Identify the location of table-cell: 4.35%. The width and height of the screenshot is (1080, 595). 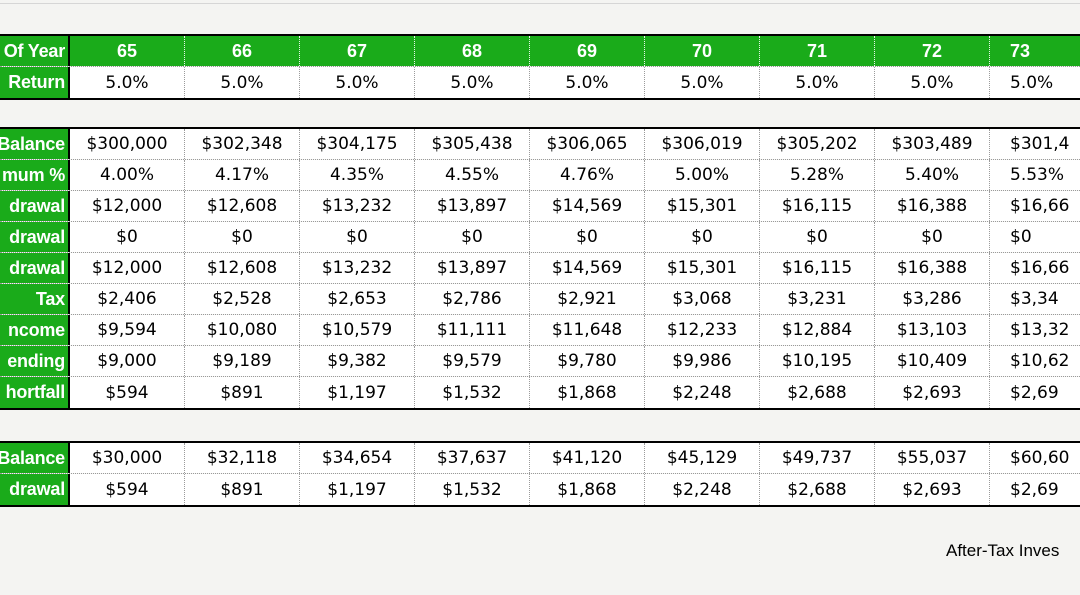
(357, 175).